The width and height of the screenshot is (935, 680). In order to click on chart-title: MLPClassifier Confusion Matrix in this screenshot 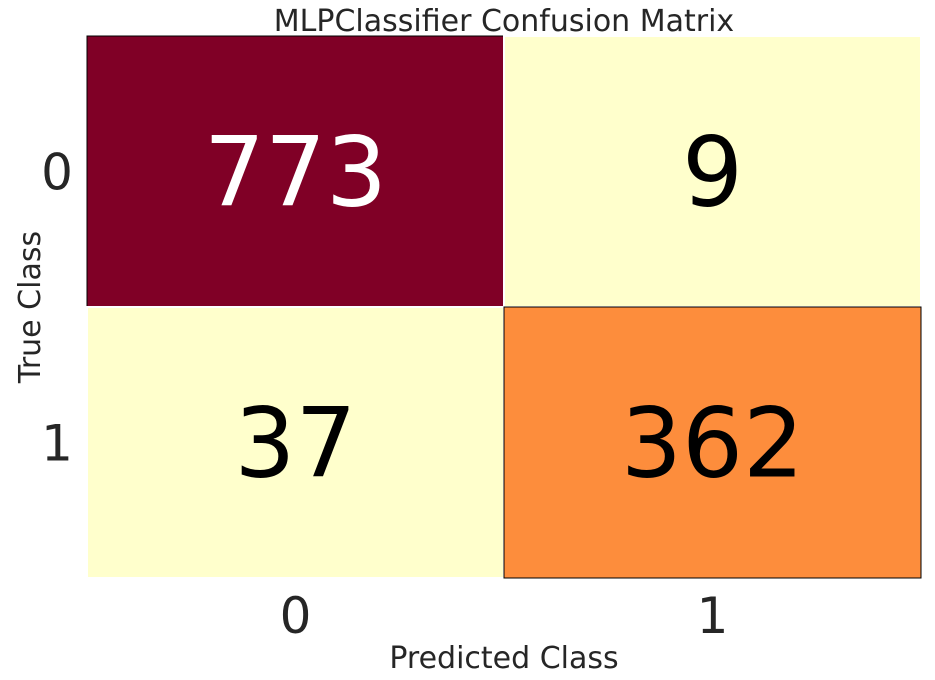, I will do `click(504, 21)`.